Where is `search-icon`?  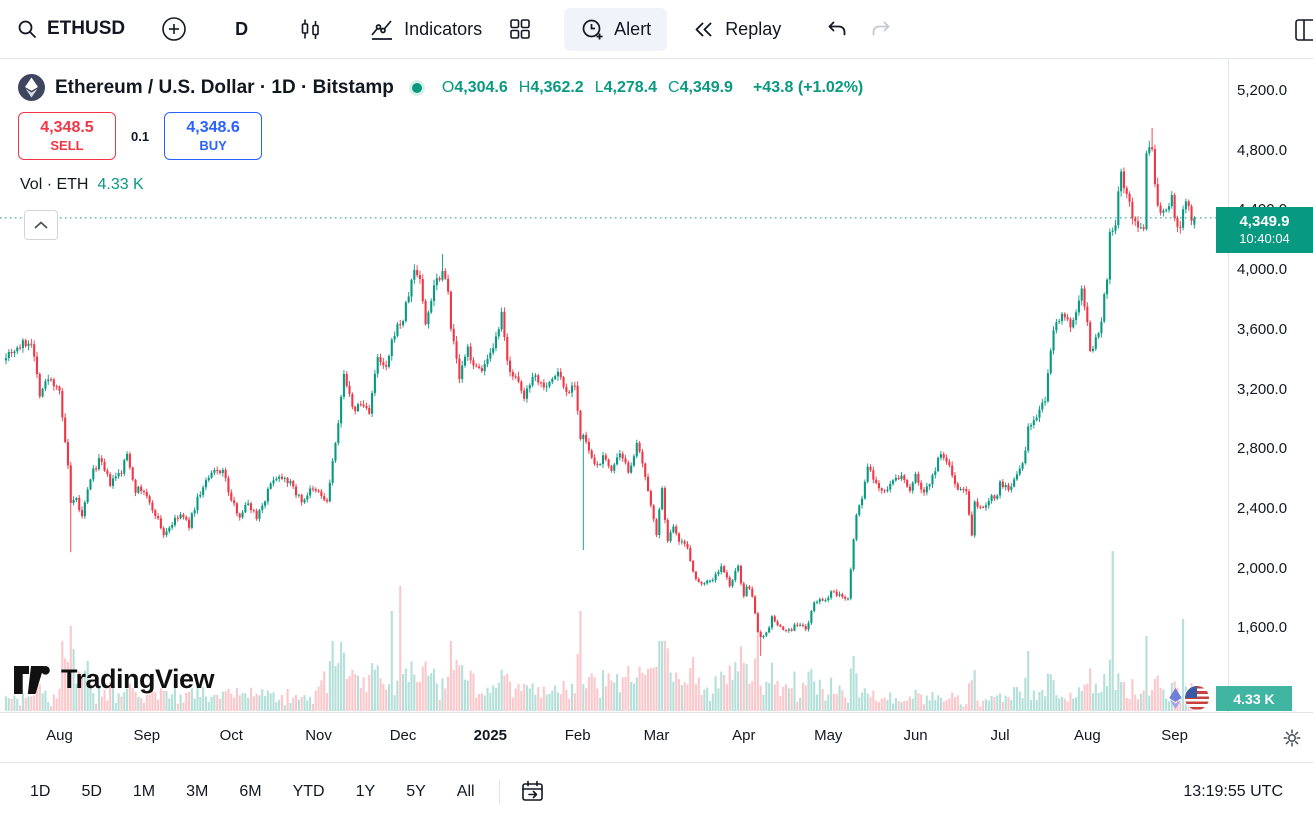
search-icon is located at coordinates (27, 29).